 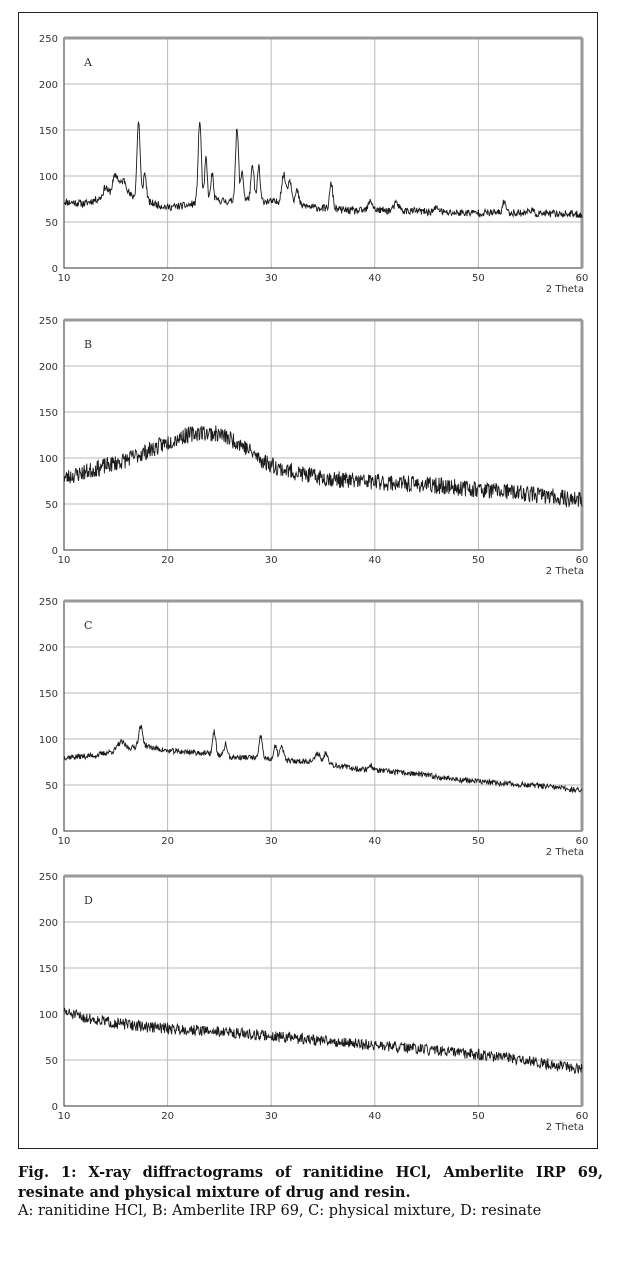 What do you see at coordinates (88, 62) in the screenshot?
I see `panel-label: A` at bounding box center [88, 62].